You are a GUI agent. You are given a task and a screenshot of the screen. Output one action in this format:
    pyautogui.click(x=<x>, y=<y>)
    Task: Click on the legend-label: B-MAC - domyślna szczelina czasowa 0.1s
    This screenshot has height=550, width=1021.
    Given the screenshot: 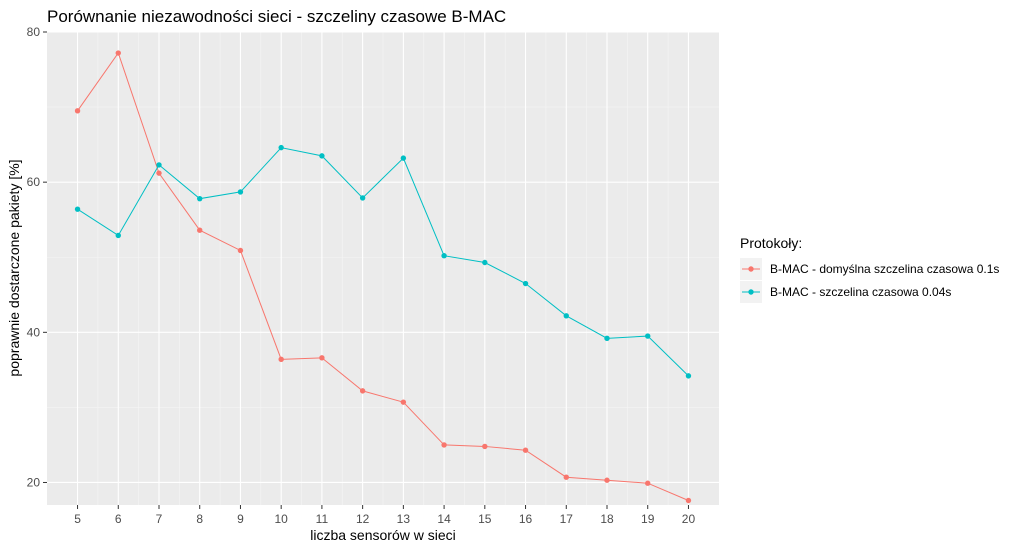 What is the action you would take?
    pyautogui.click(x=884, y=269)
    